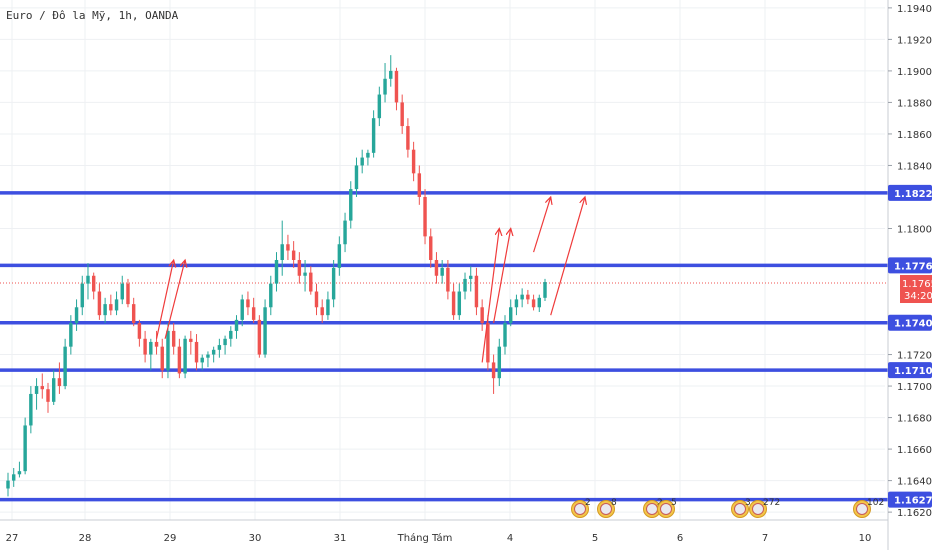 Image resolution: width=932 pixels, height=550 pixels. What do you see at coordinates (916, 289) in the screenshot?
I see `current-price-tag` at bounding box center [916, 289].